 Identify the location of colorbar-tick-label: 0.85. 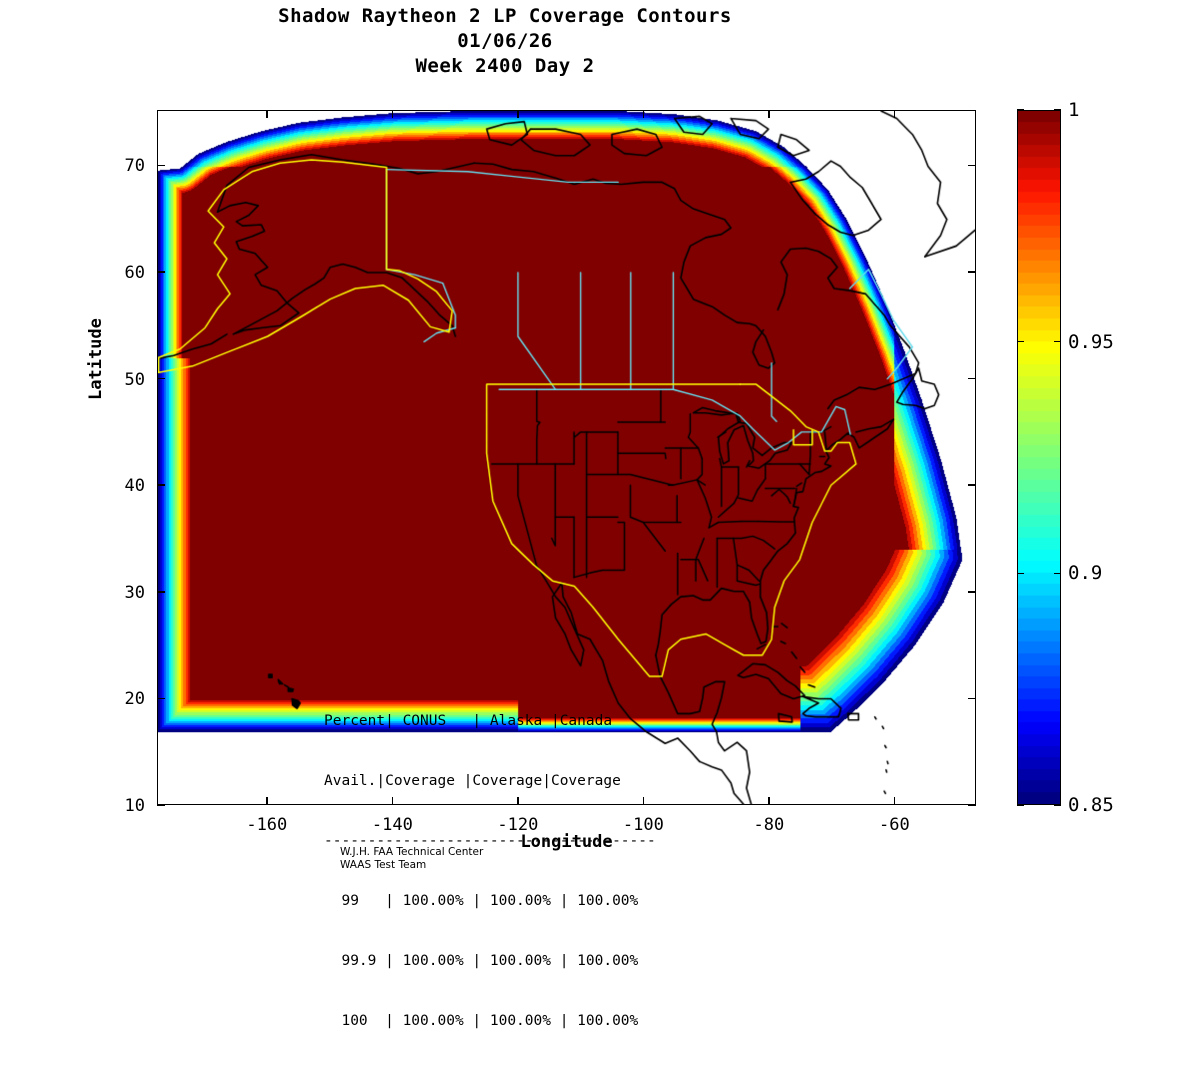
(1091, 805).